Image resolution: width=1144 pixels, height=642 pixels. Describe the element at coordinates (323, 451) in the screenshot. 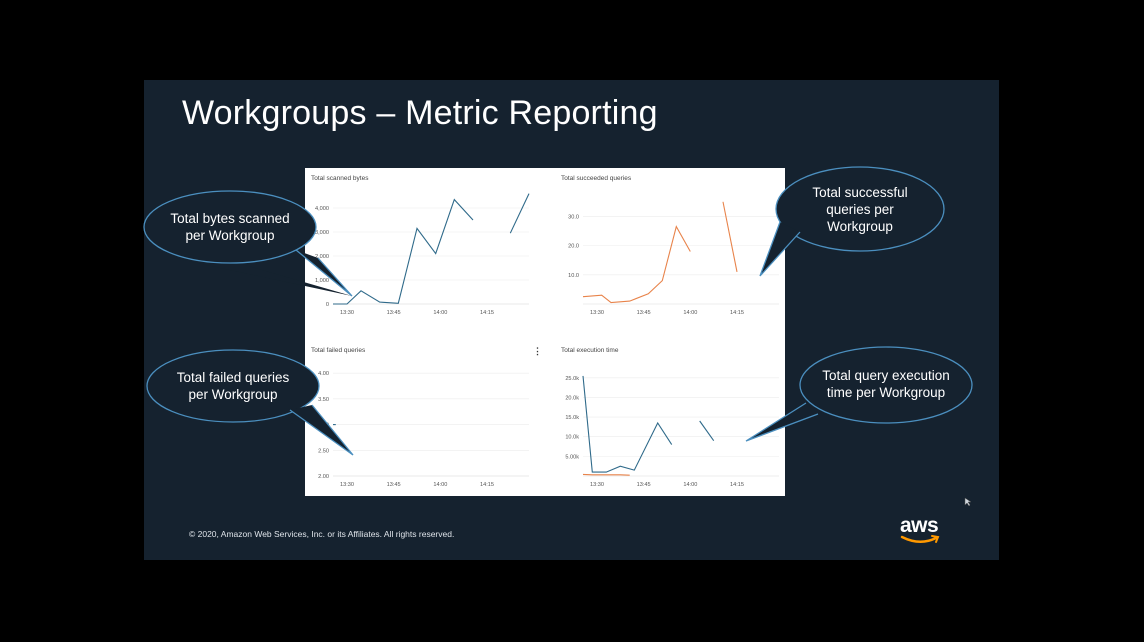

I see `y-tick-label: 2.50` at that location.